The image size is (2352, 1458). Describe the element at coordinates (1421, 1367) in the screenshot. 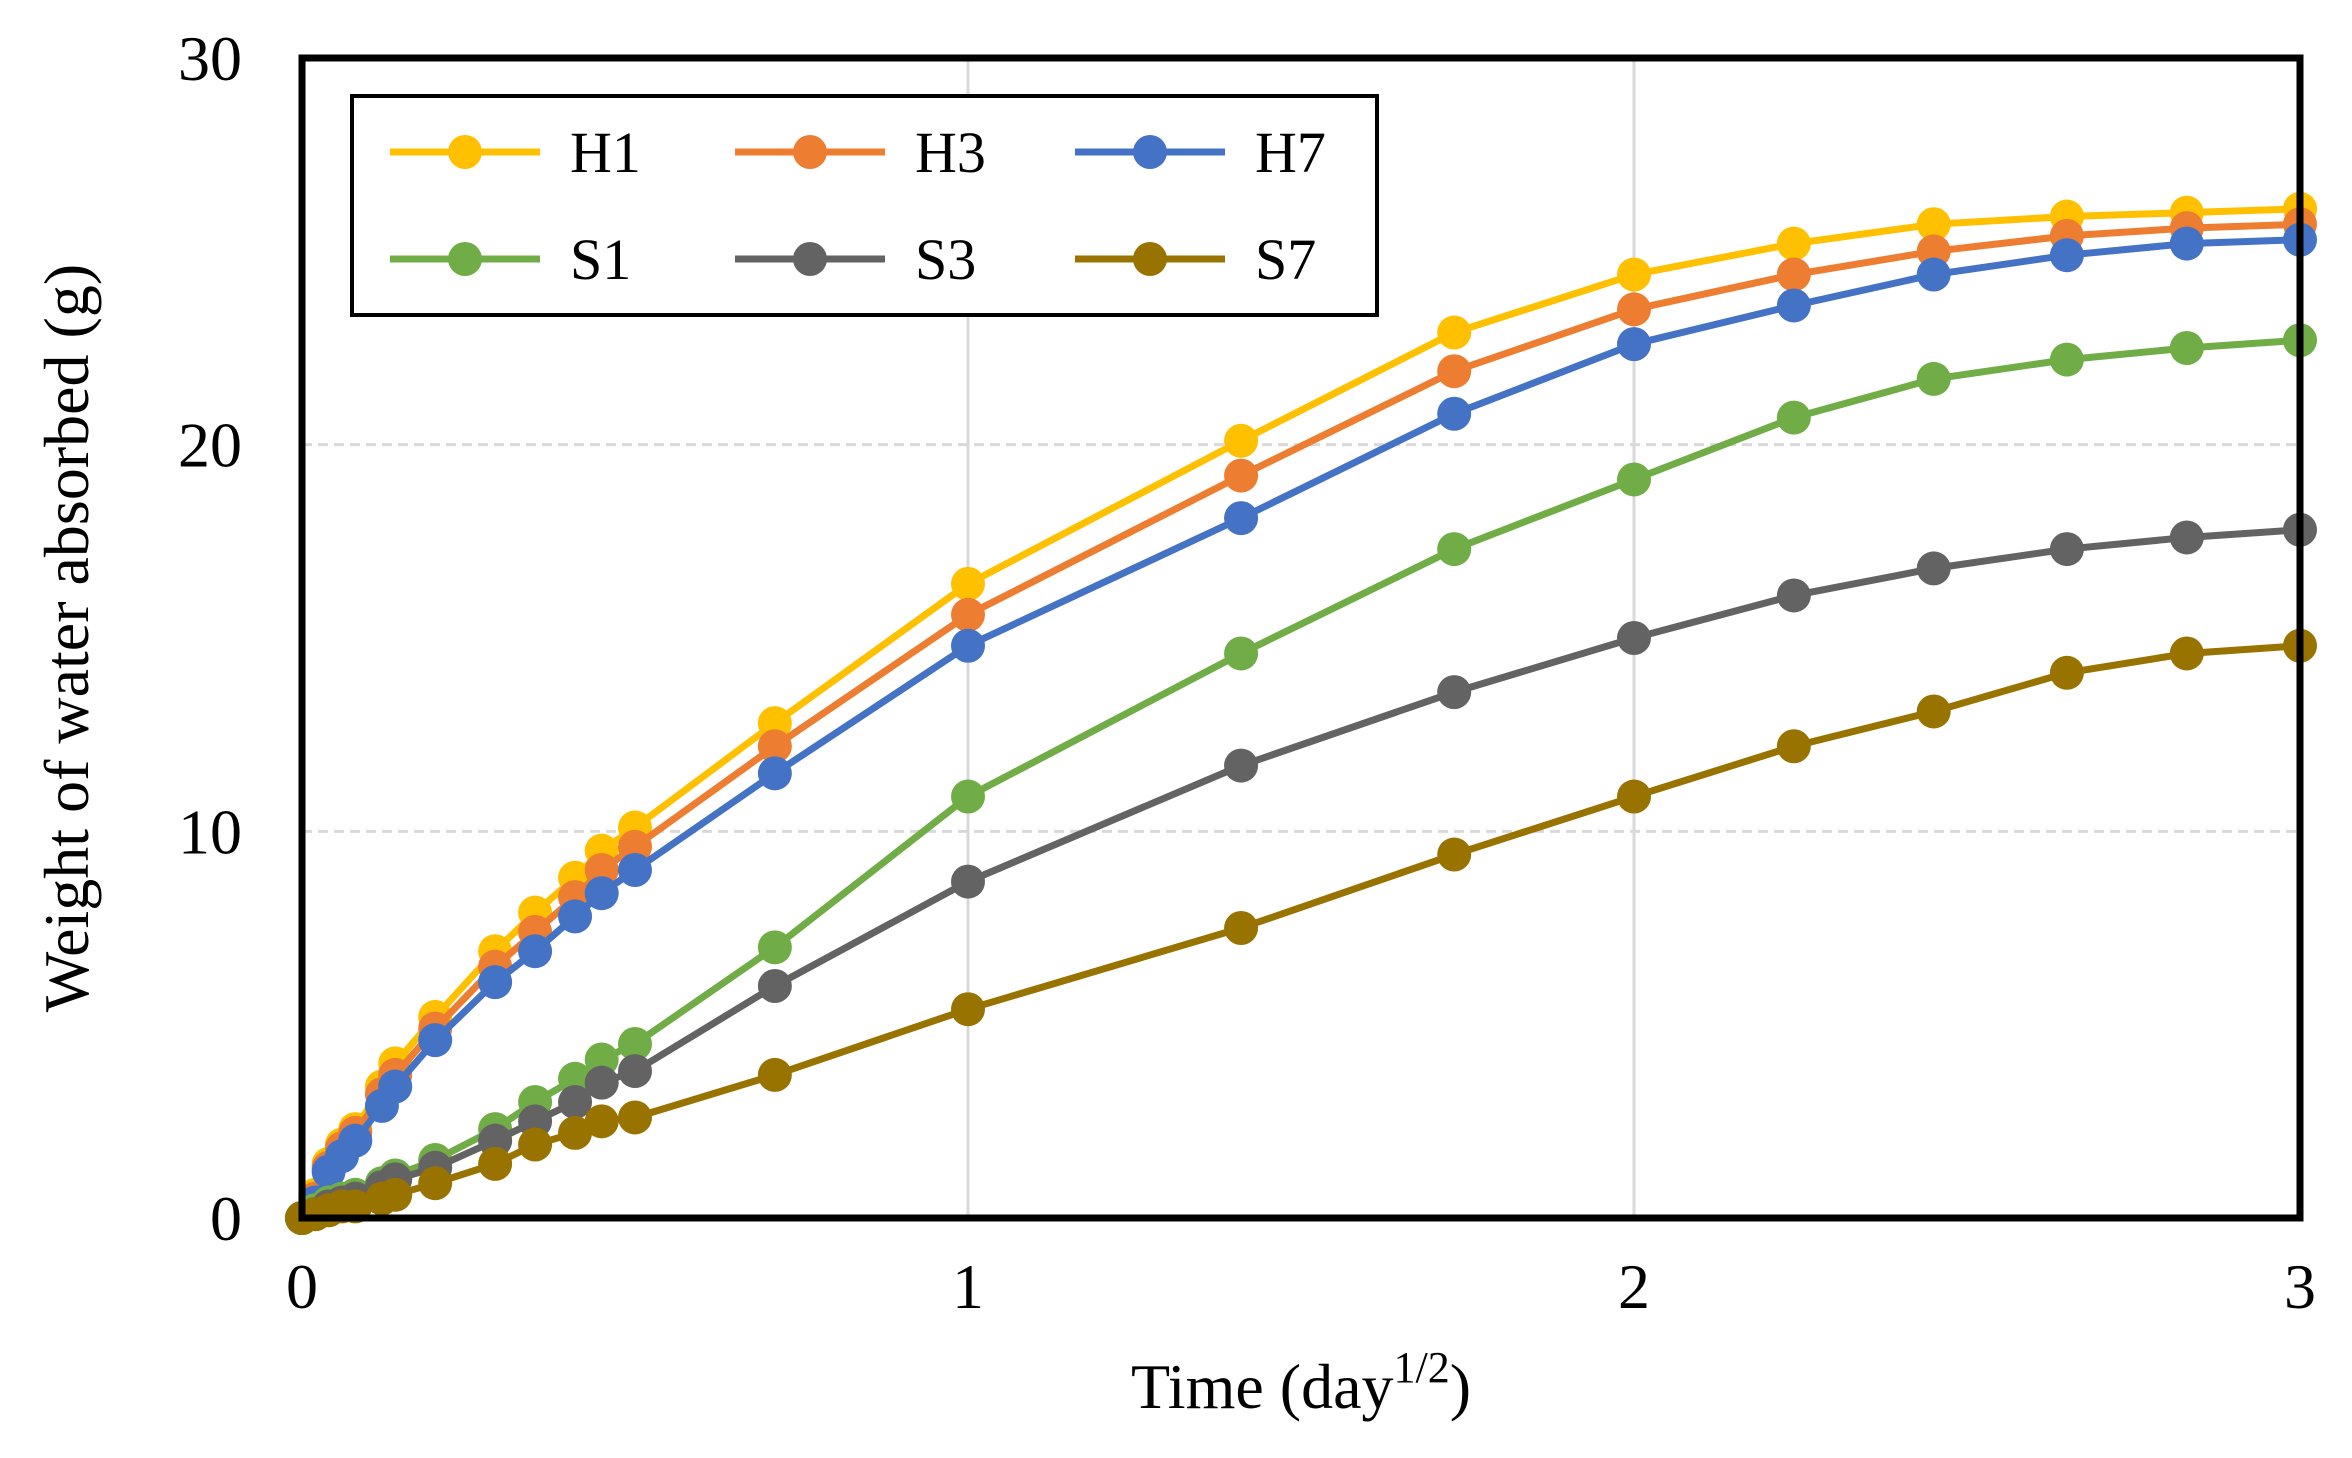

I see `x-axis-title-superscript: 1/2` at that location.